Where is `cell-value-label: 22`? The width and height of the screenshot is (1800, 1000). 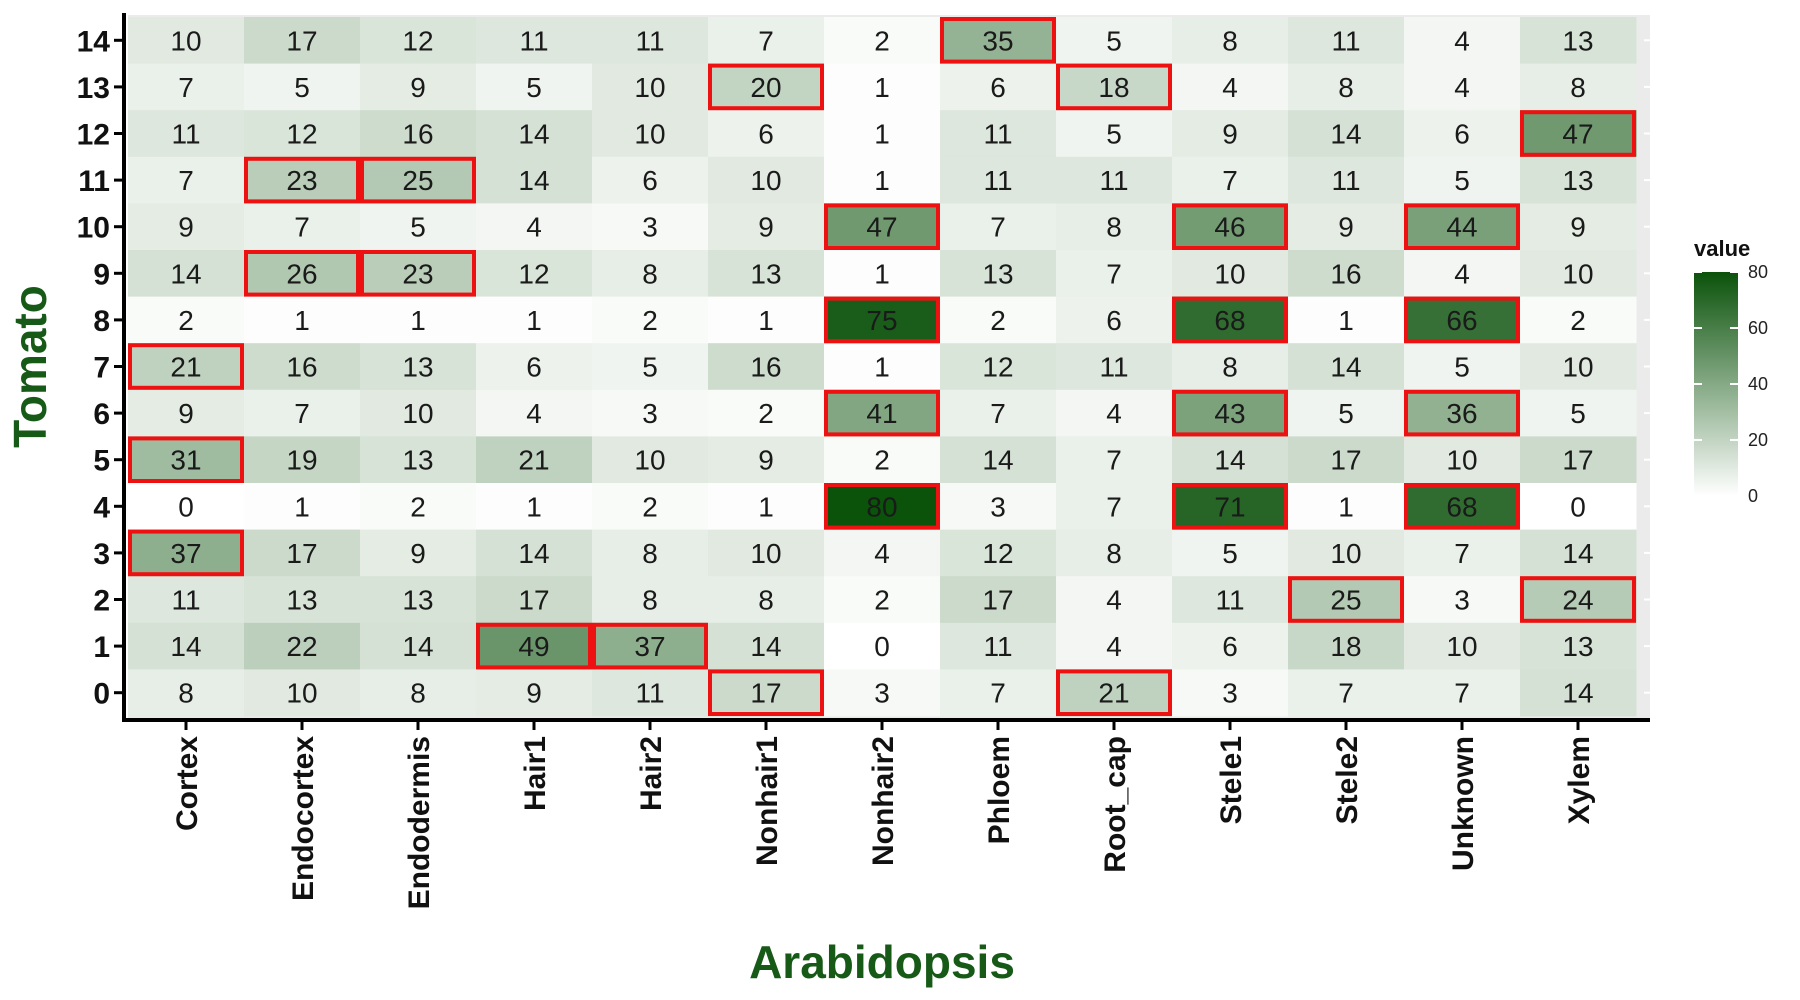
cell-value-label: 22 is located at coordinates (301, 646).